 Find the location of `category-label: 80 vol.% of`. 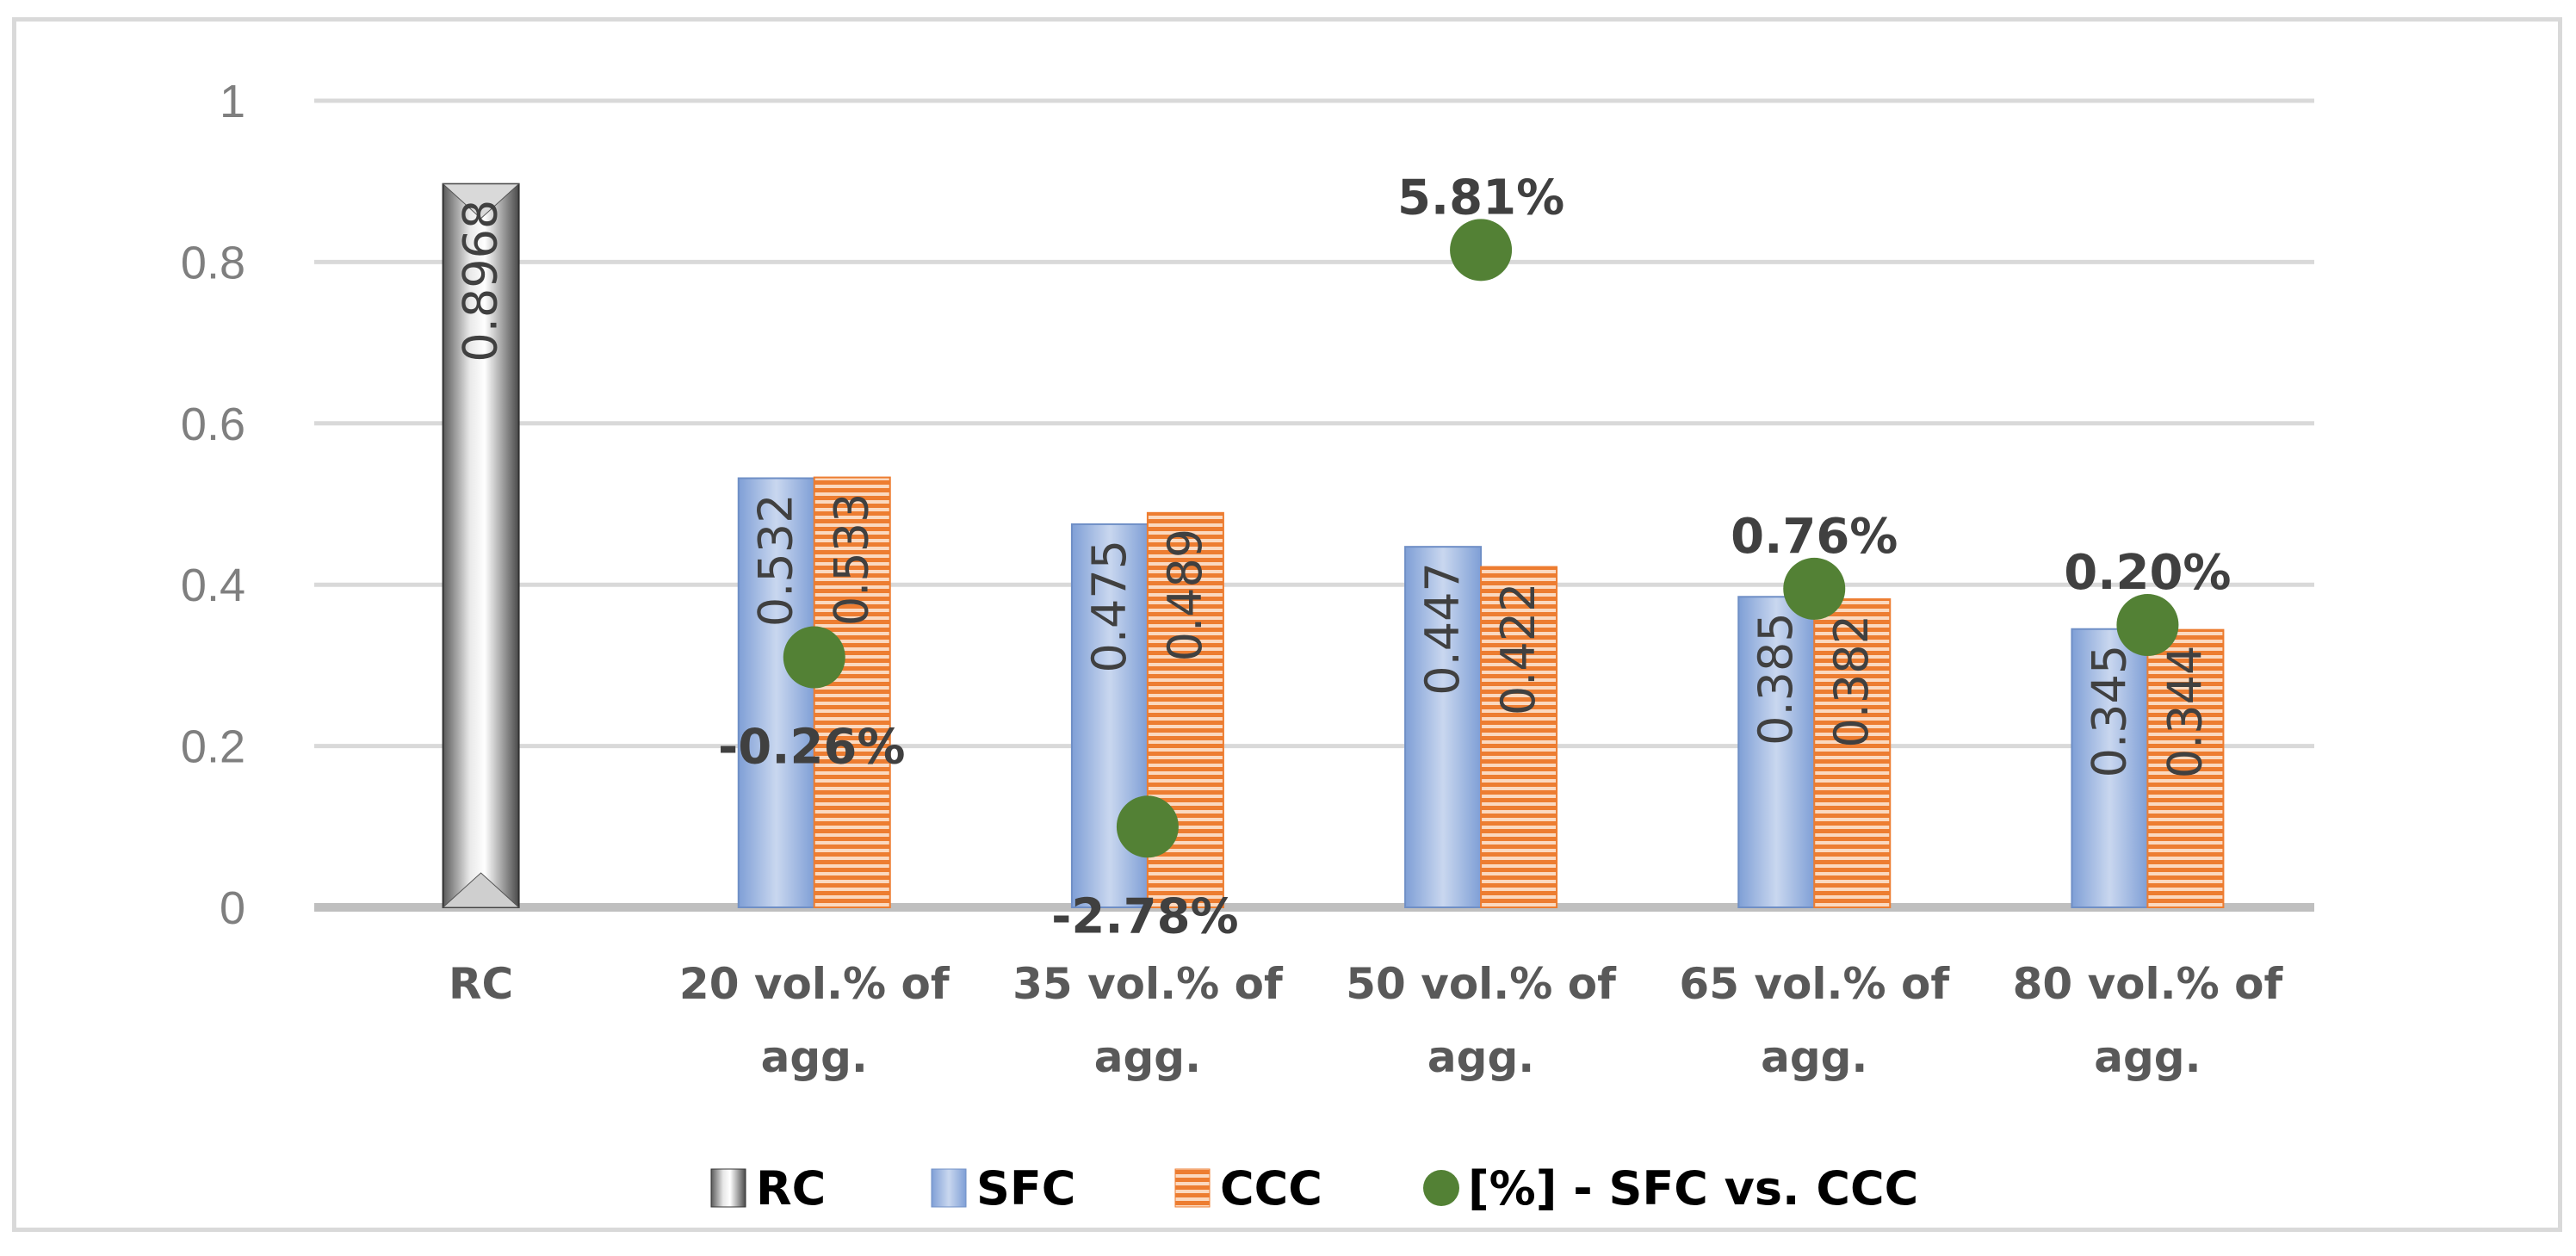

category-label: 80 vol.% of is located at coordinates (2148, 984).